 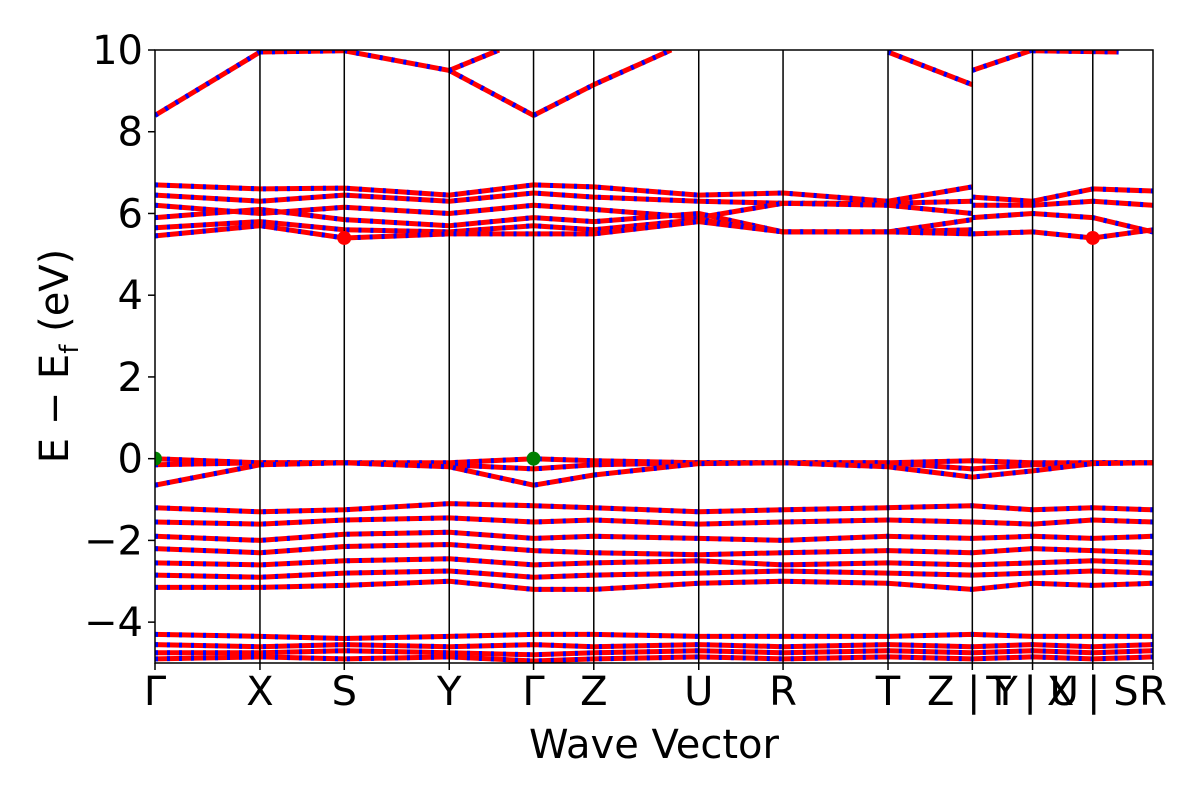 What do you see at coordinates (130, 296) in the screenshot?
I see `y-tick-label-4: 4` at bounding box center [130, 296].